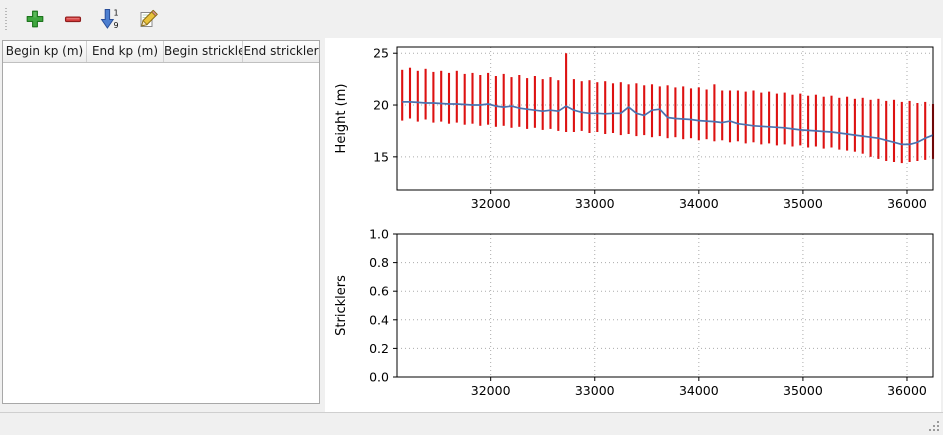 This screenshot has height=435, width=943. Describe the element at coordinates (471, 19) in the screenshot. I see `toolbar: 1 9` at that location.